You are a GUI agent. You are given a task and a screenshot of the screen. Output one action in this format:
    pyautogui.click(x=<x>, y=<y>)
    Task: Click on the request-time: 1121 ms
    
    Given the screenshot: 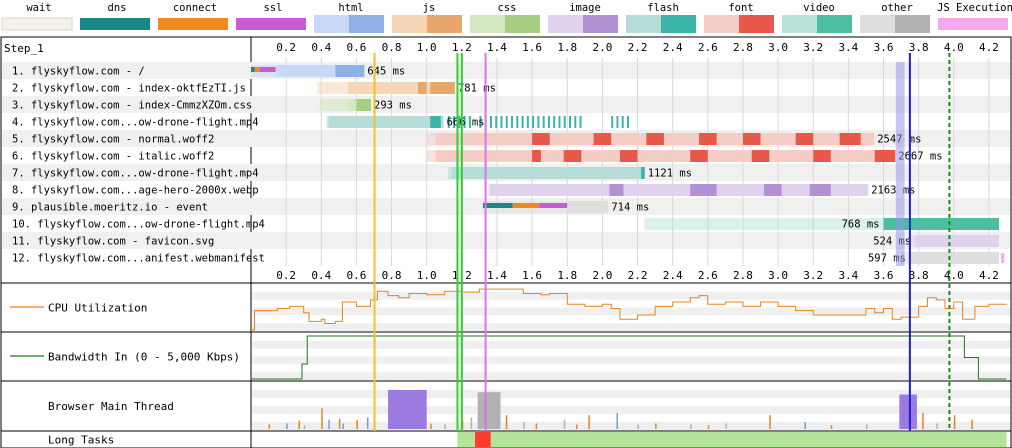 What is the action you would take?
    pyautogui.click(x=670, y=174)
    